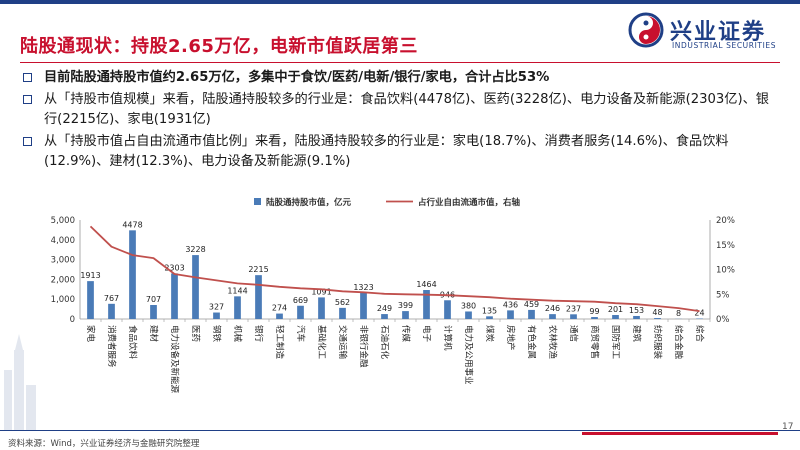  Describe the element at coordinates (723, 295) in the screenshot. I see `y-right-tick-label: 5%` at that location.